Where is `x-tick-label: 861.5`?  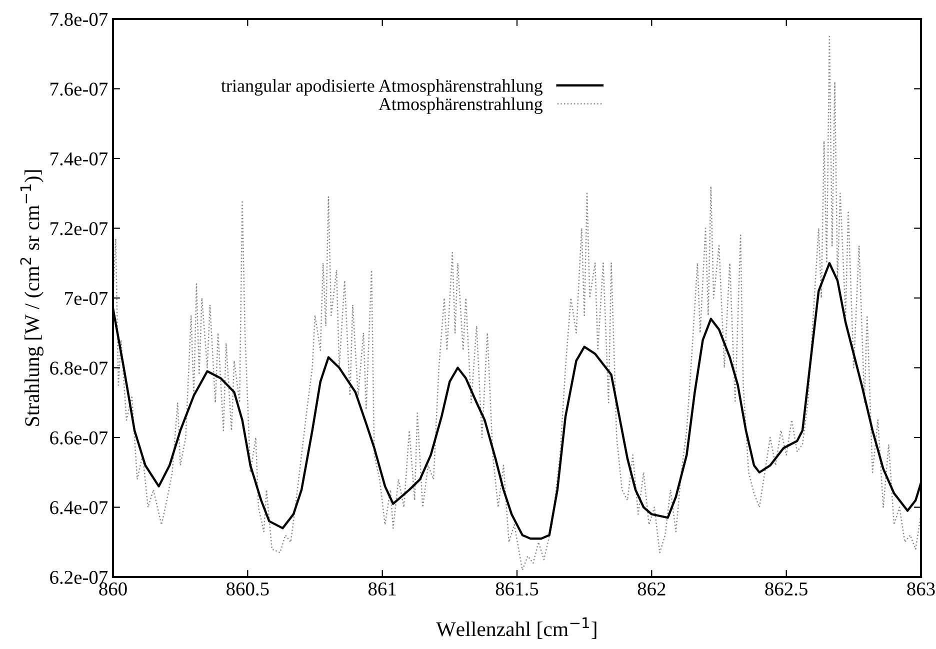 x-tick-label: 861.5 is located at coordinates (517, 589).